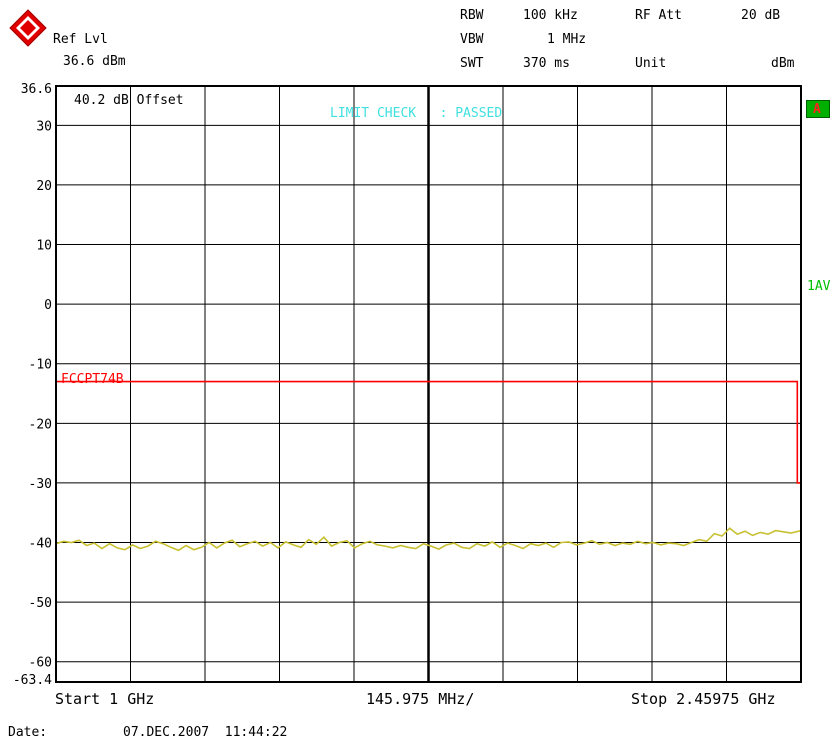 Image resolution: width=840 pixels, height=740 pixels. What do you see at coordinates (428, 539) in the screenshot?
I see `trace-1av-line` at bounding box center [428, 539].